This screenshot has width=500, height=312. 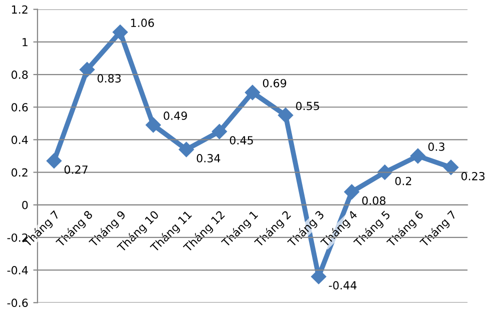 What do you see at coordinates (241, 140) in the screenshot?
I see `data-label: 0.45` at bounding box center [241, 140].